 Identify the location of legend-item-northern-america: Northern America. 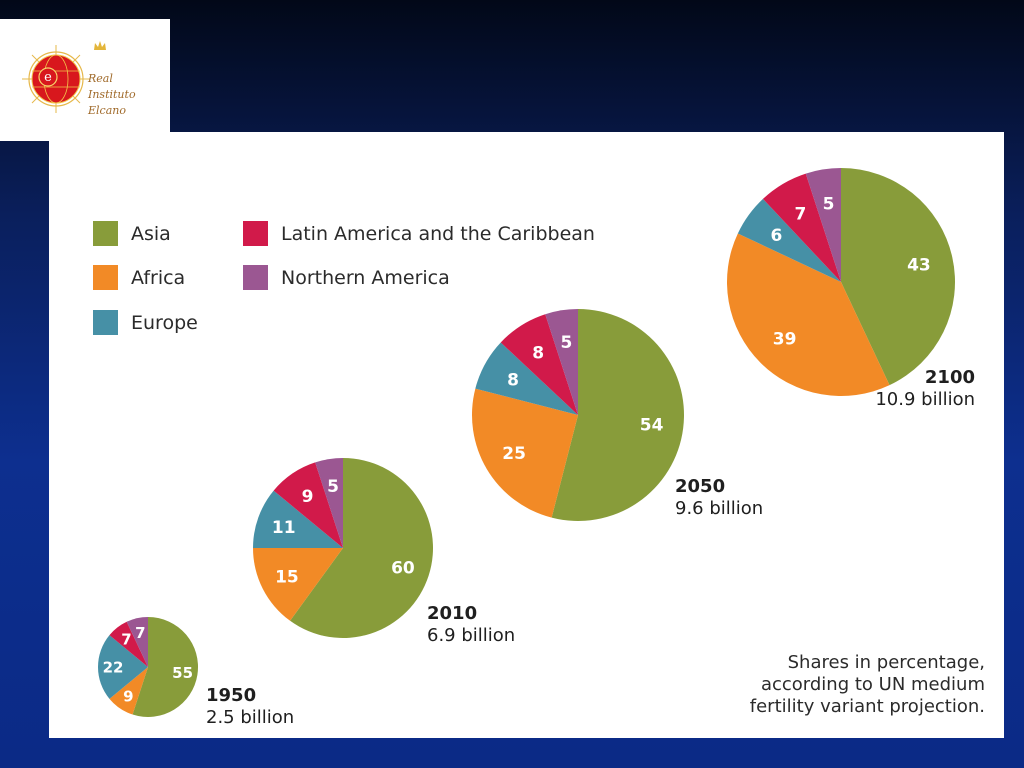
(346, 277).